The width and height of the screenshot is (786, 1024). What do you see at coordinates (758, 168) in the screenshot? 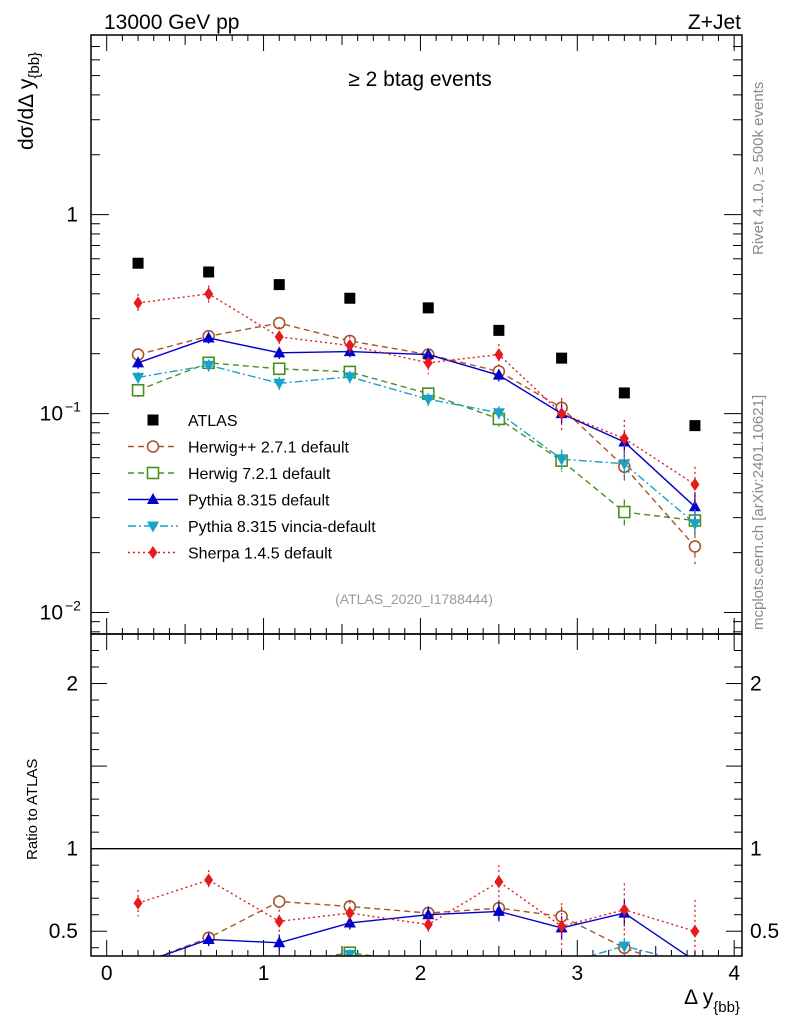
I see `rivet-version-label: Rivet 4.1.0, ≥ 500k events` at bounding box center [758, 168].